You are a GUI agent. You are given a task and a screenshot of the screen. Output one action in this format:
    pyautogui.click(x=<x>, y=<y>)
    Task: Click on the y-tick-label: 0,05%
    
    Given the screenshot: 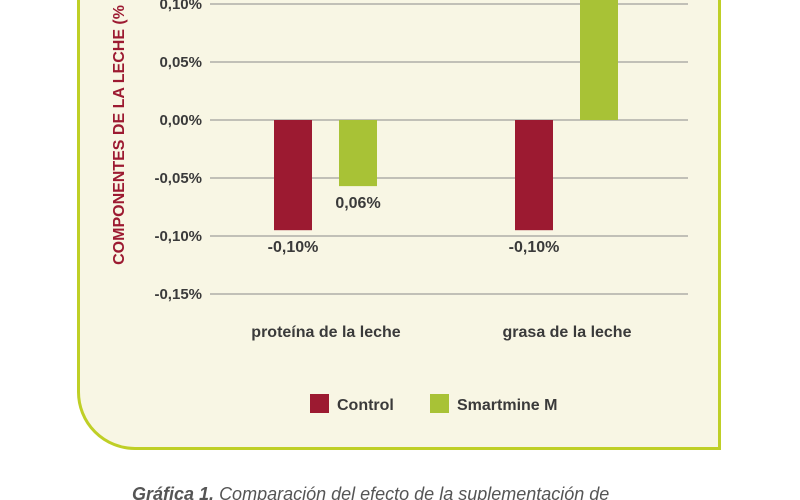 What is the action you would take?
    pyautogui.click(x=180, y=62)
    